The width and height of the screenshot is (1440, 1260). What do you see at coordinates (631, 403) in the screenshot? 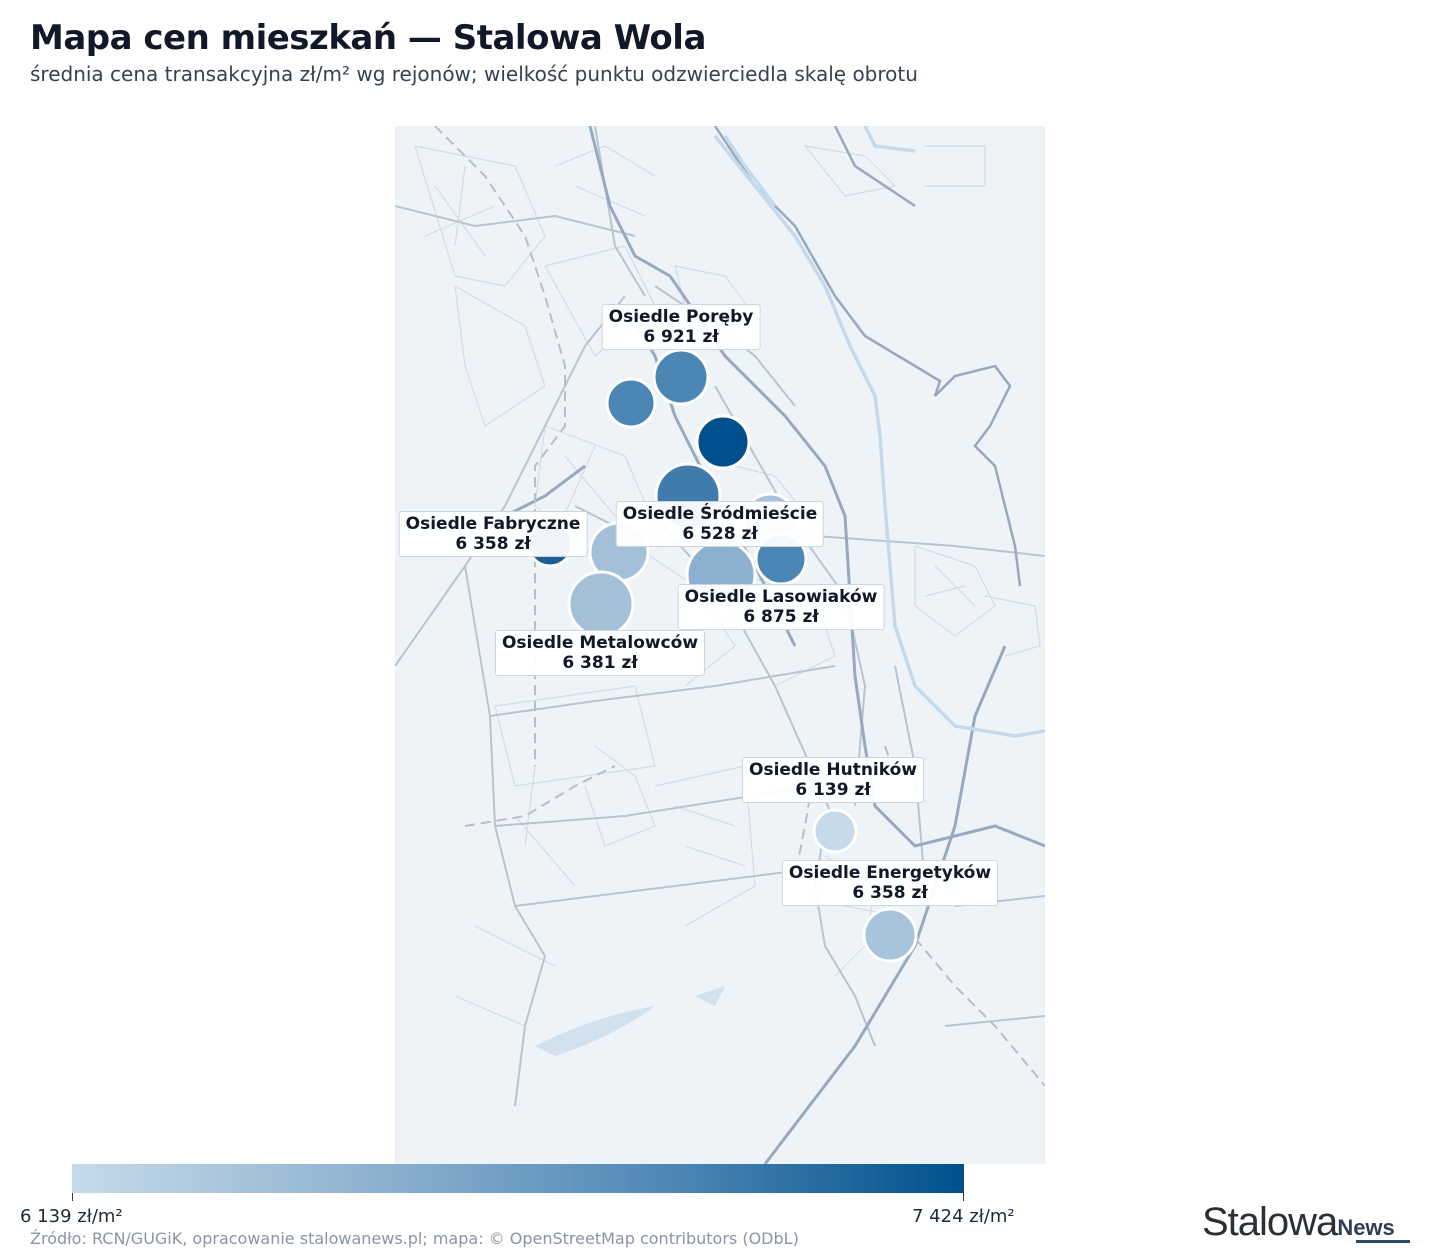
I see `point-b` at bounding box center [631, 403].